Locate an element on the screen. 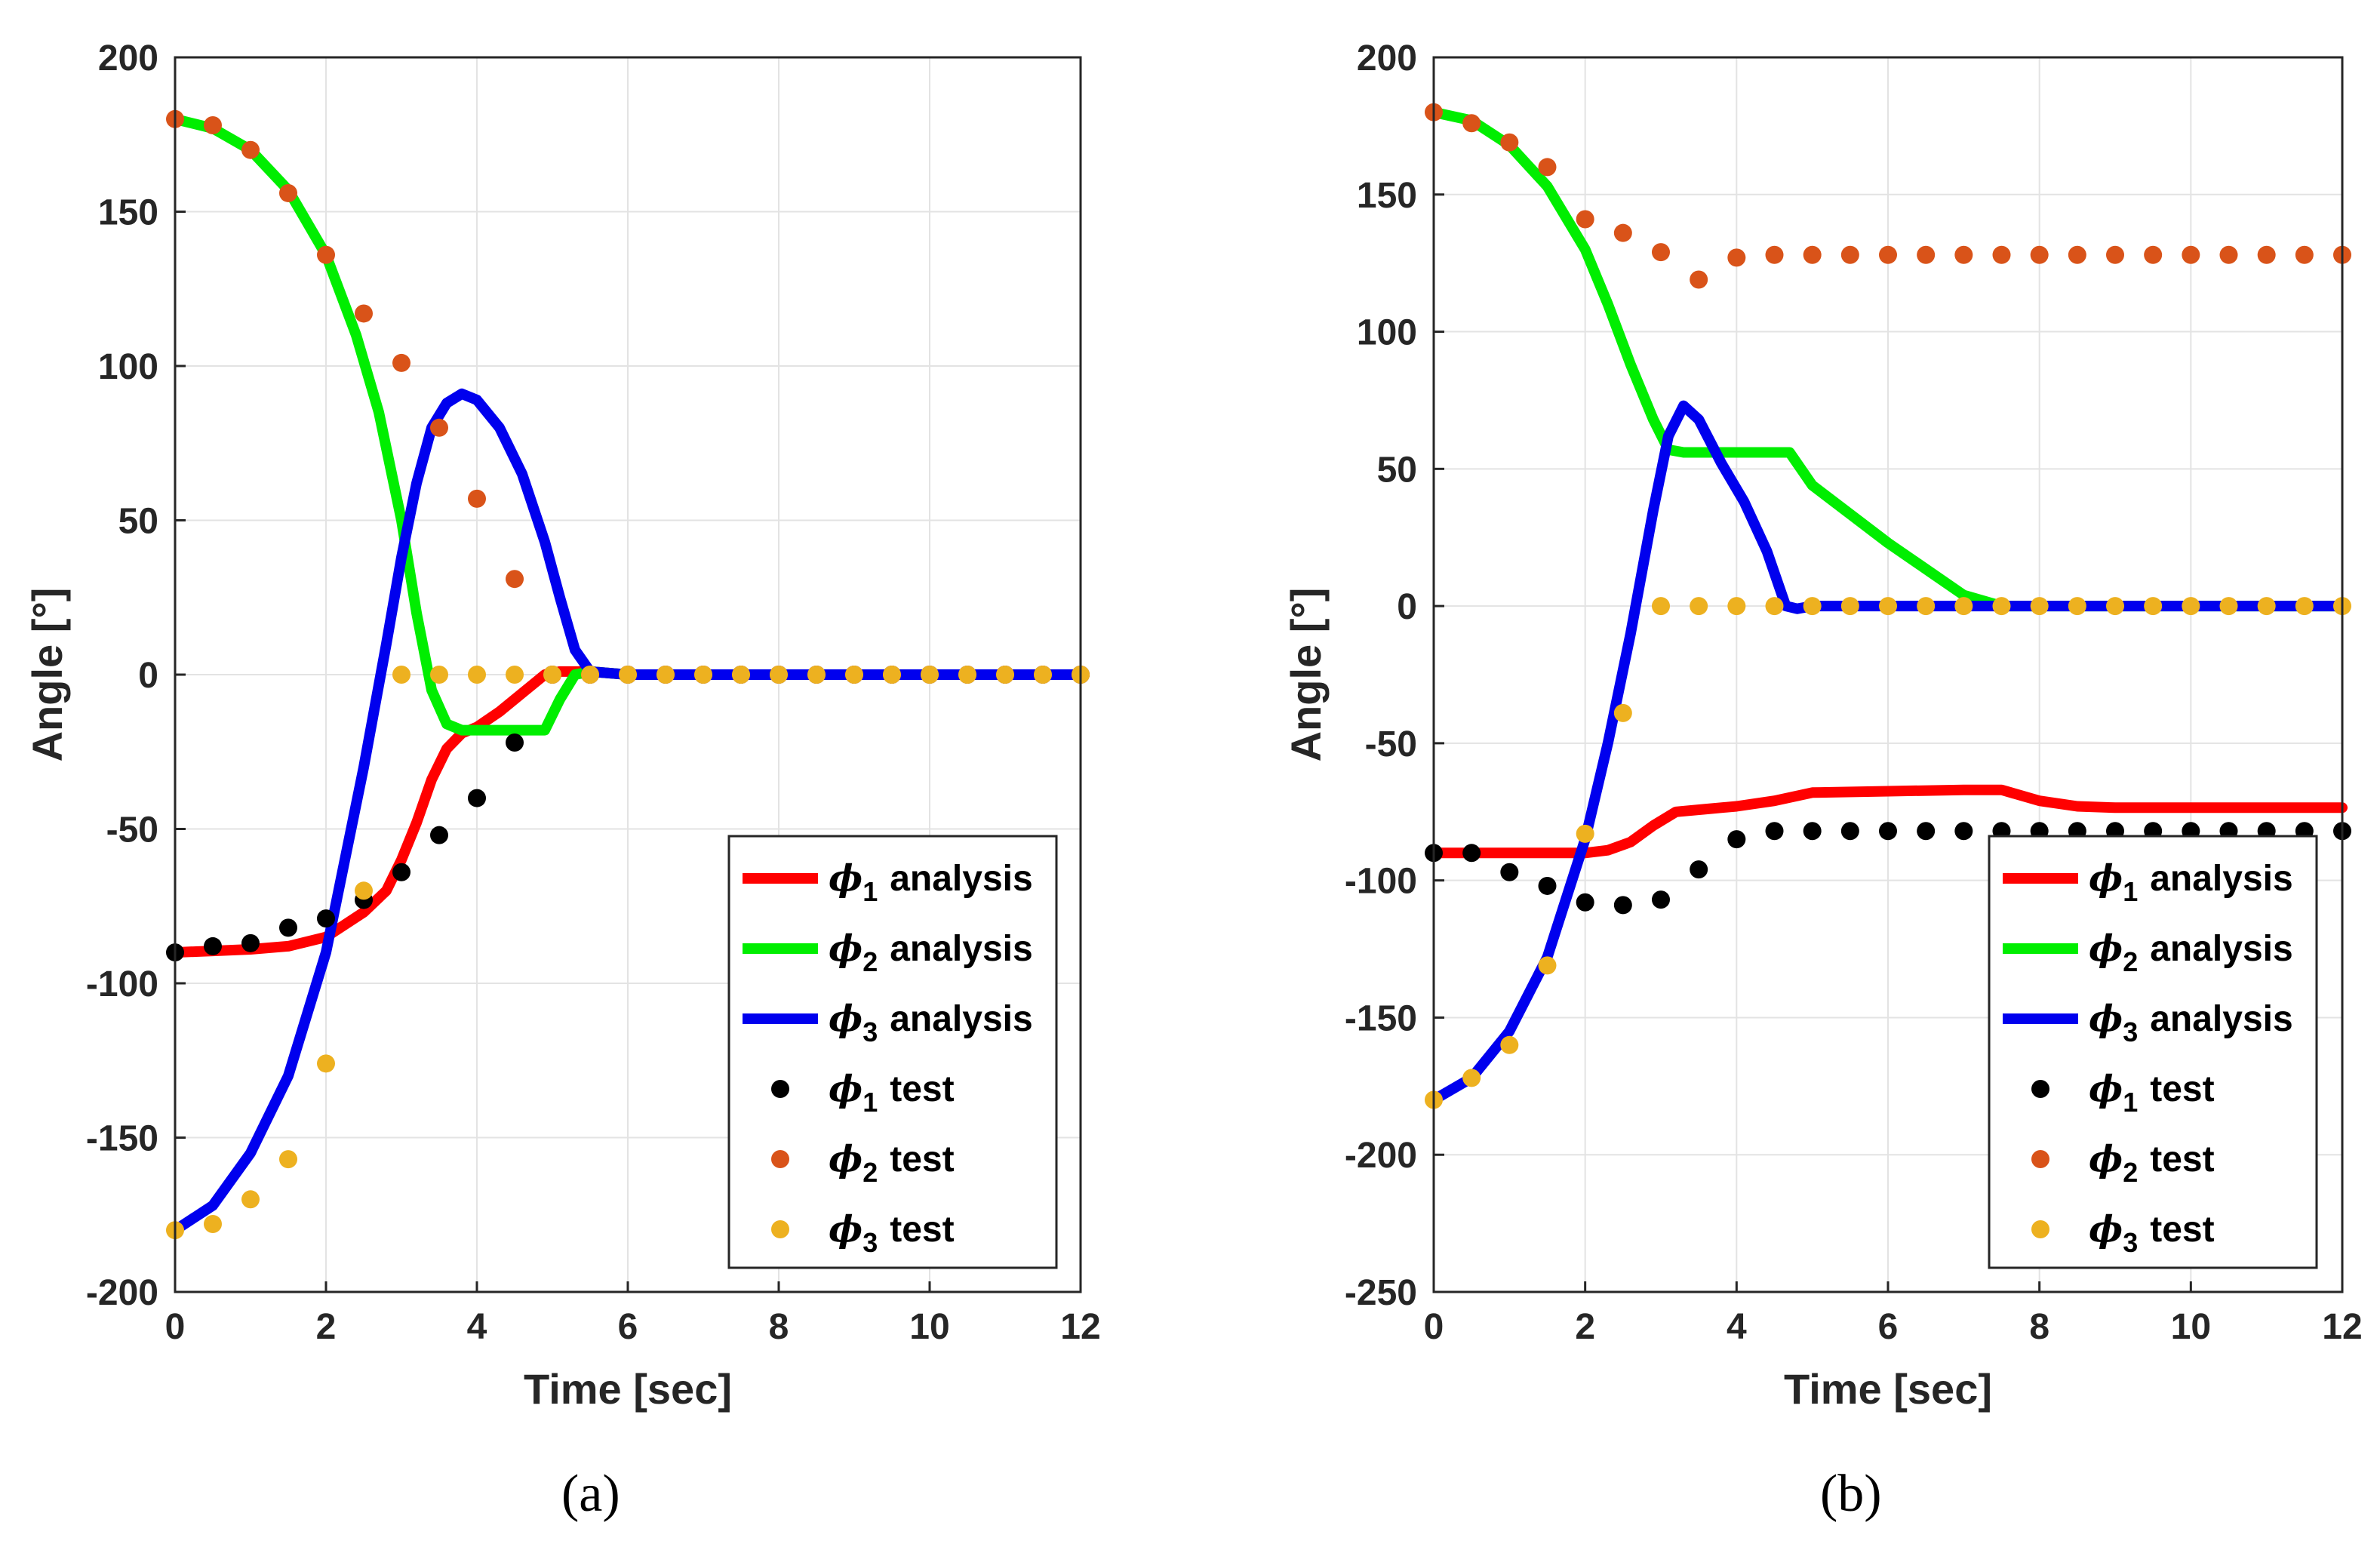 The height and width of the screenshot is (1547, 2380). y-tick-label: -200 is located at coordinates (122, 1293).